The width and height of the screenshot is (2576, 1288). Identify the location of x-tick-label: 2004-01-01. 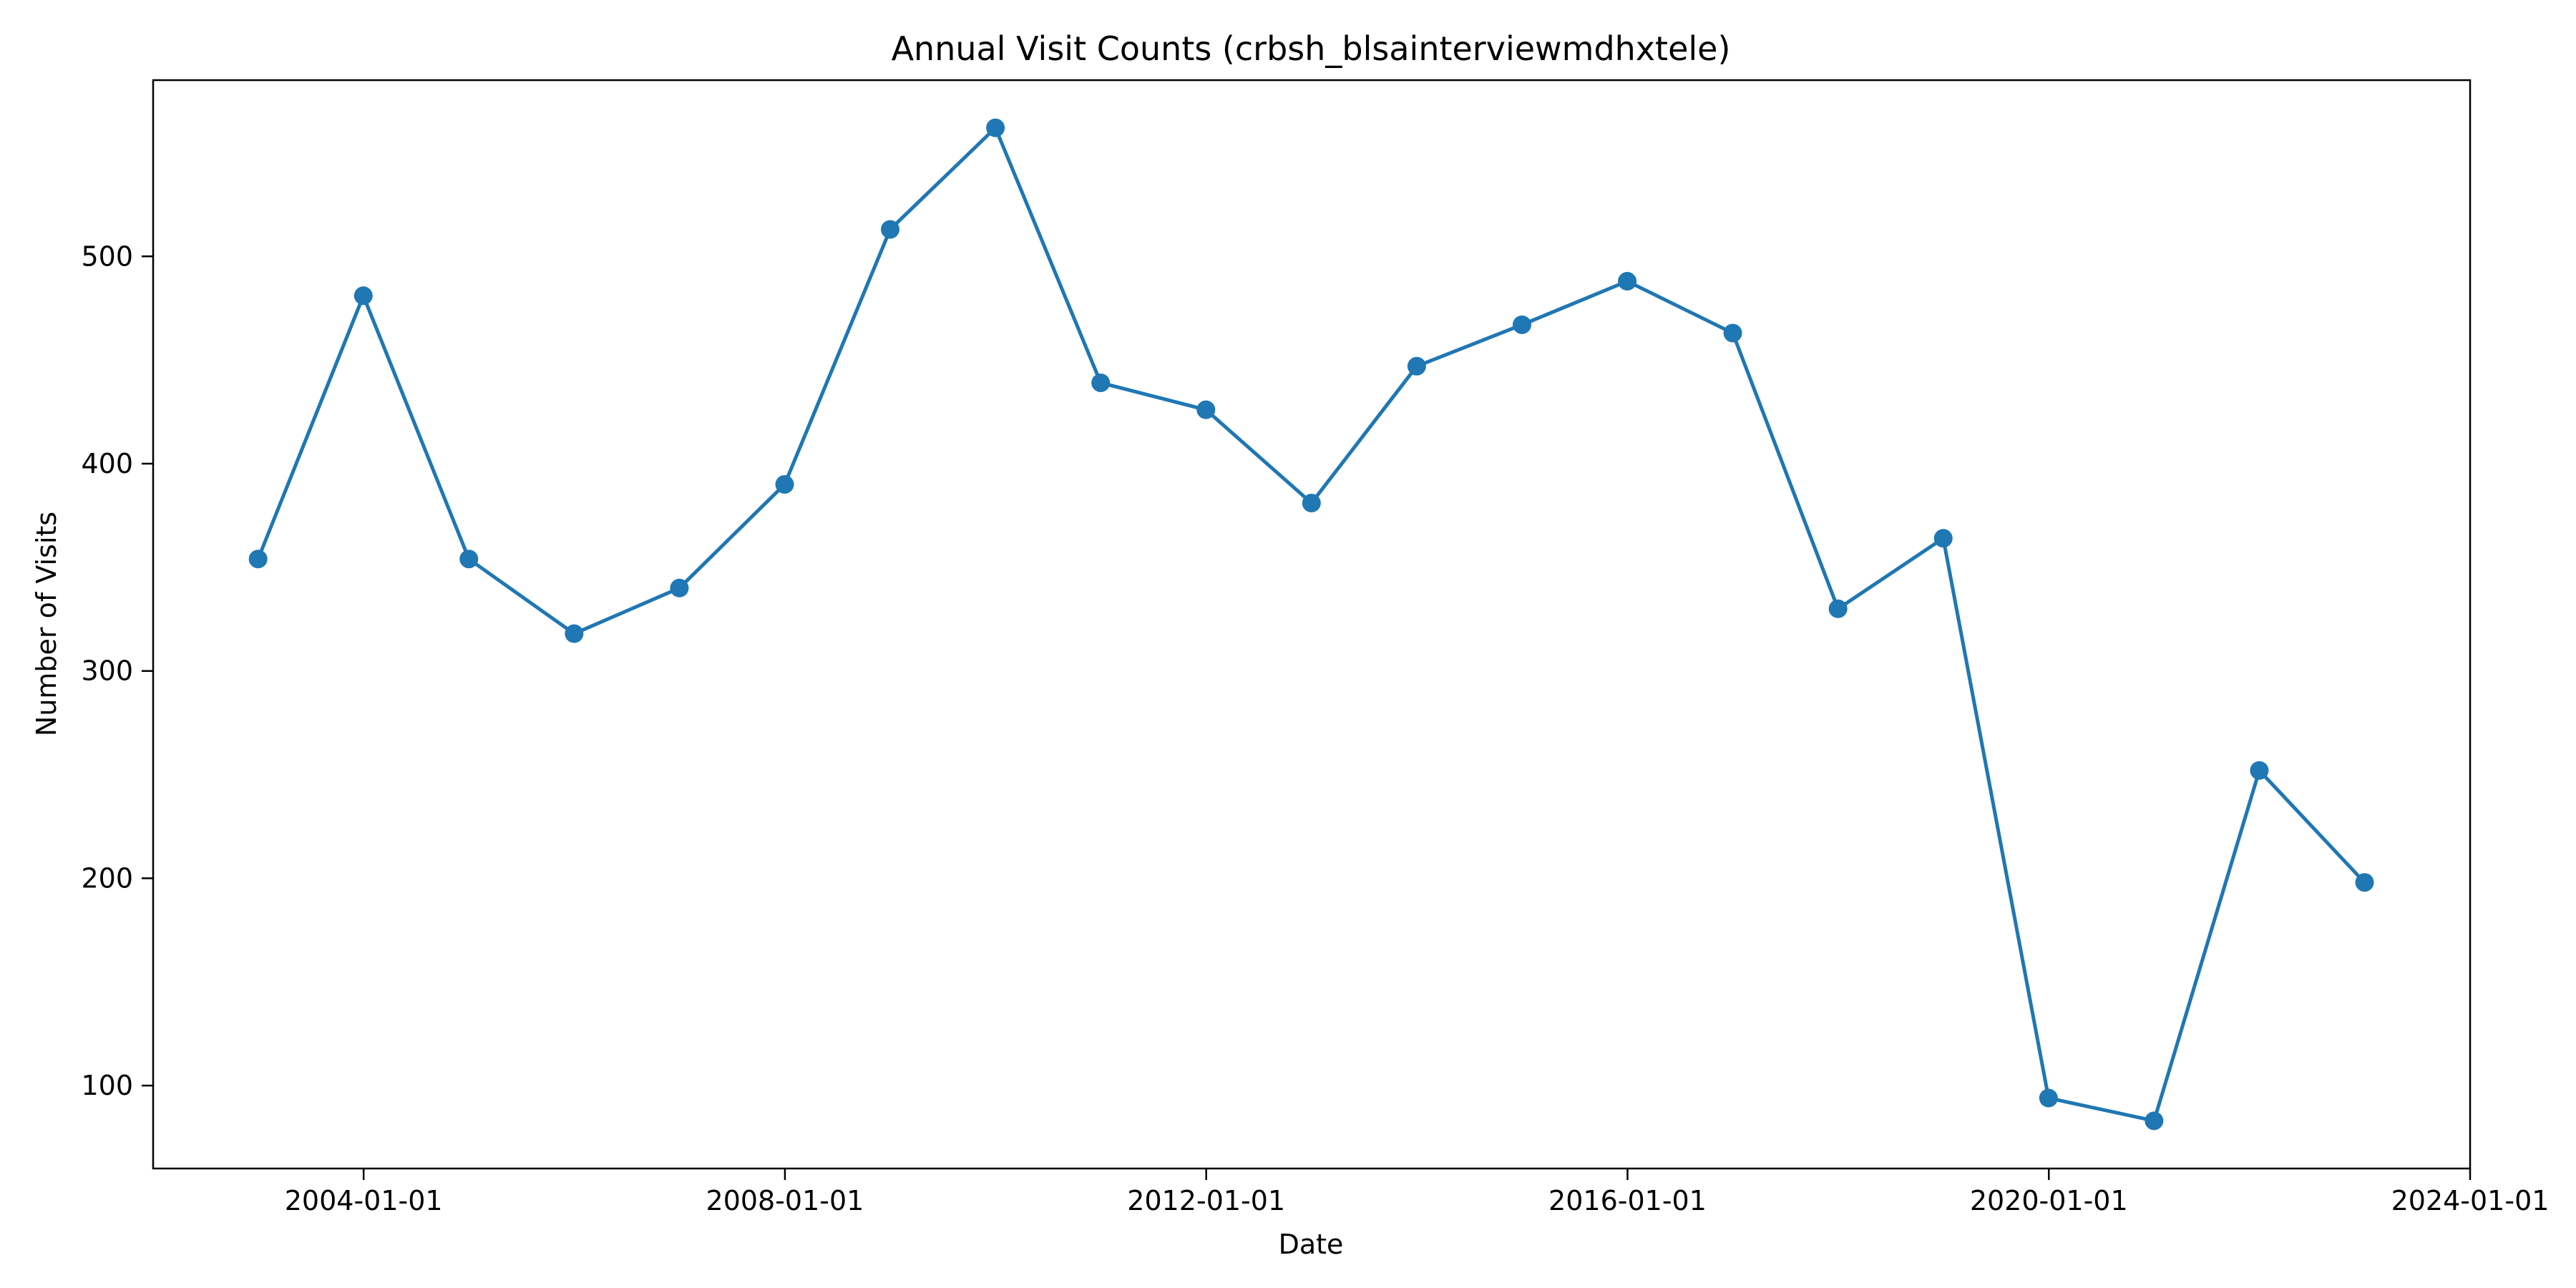
(364, 1200).